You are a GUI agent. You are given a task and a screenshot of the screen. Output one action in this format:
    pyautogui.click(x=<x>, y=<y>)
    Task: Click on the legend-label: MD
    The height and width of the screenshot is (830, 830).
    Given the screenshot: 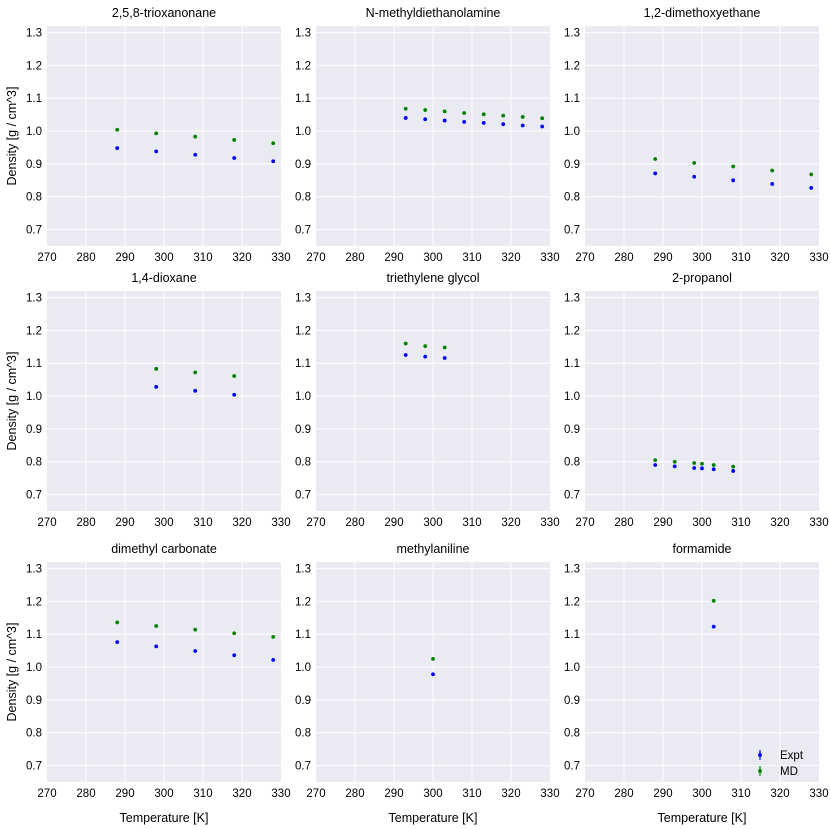 What is the action you would take?
    pyautogui.click(x=789, y=772)
    